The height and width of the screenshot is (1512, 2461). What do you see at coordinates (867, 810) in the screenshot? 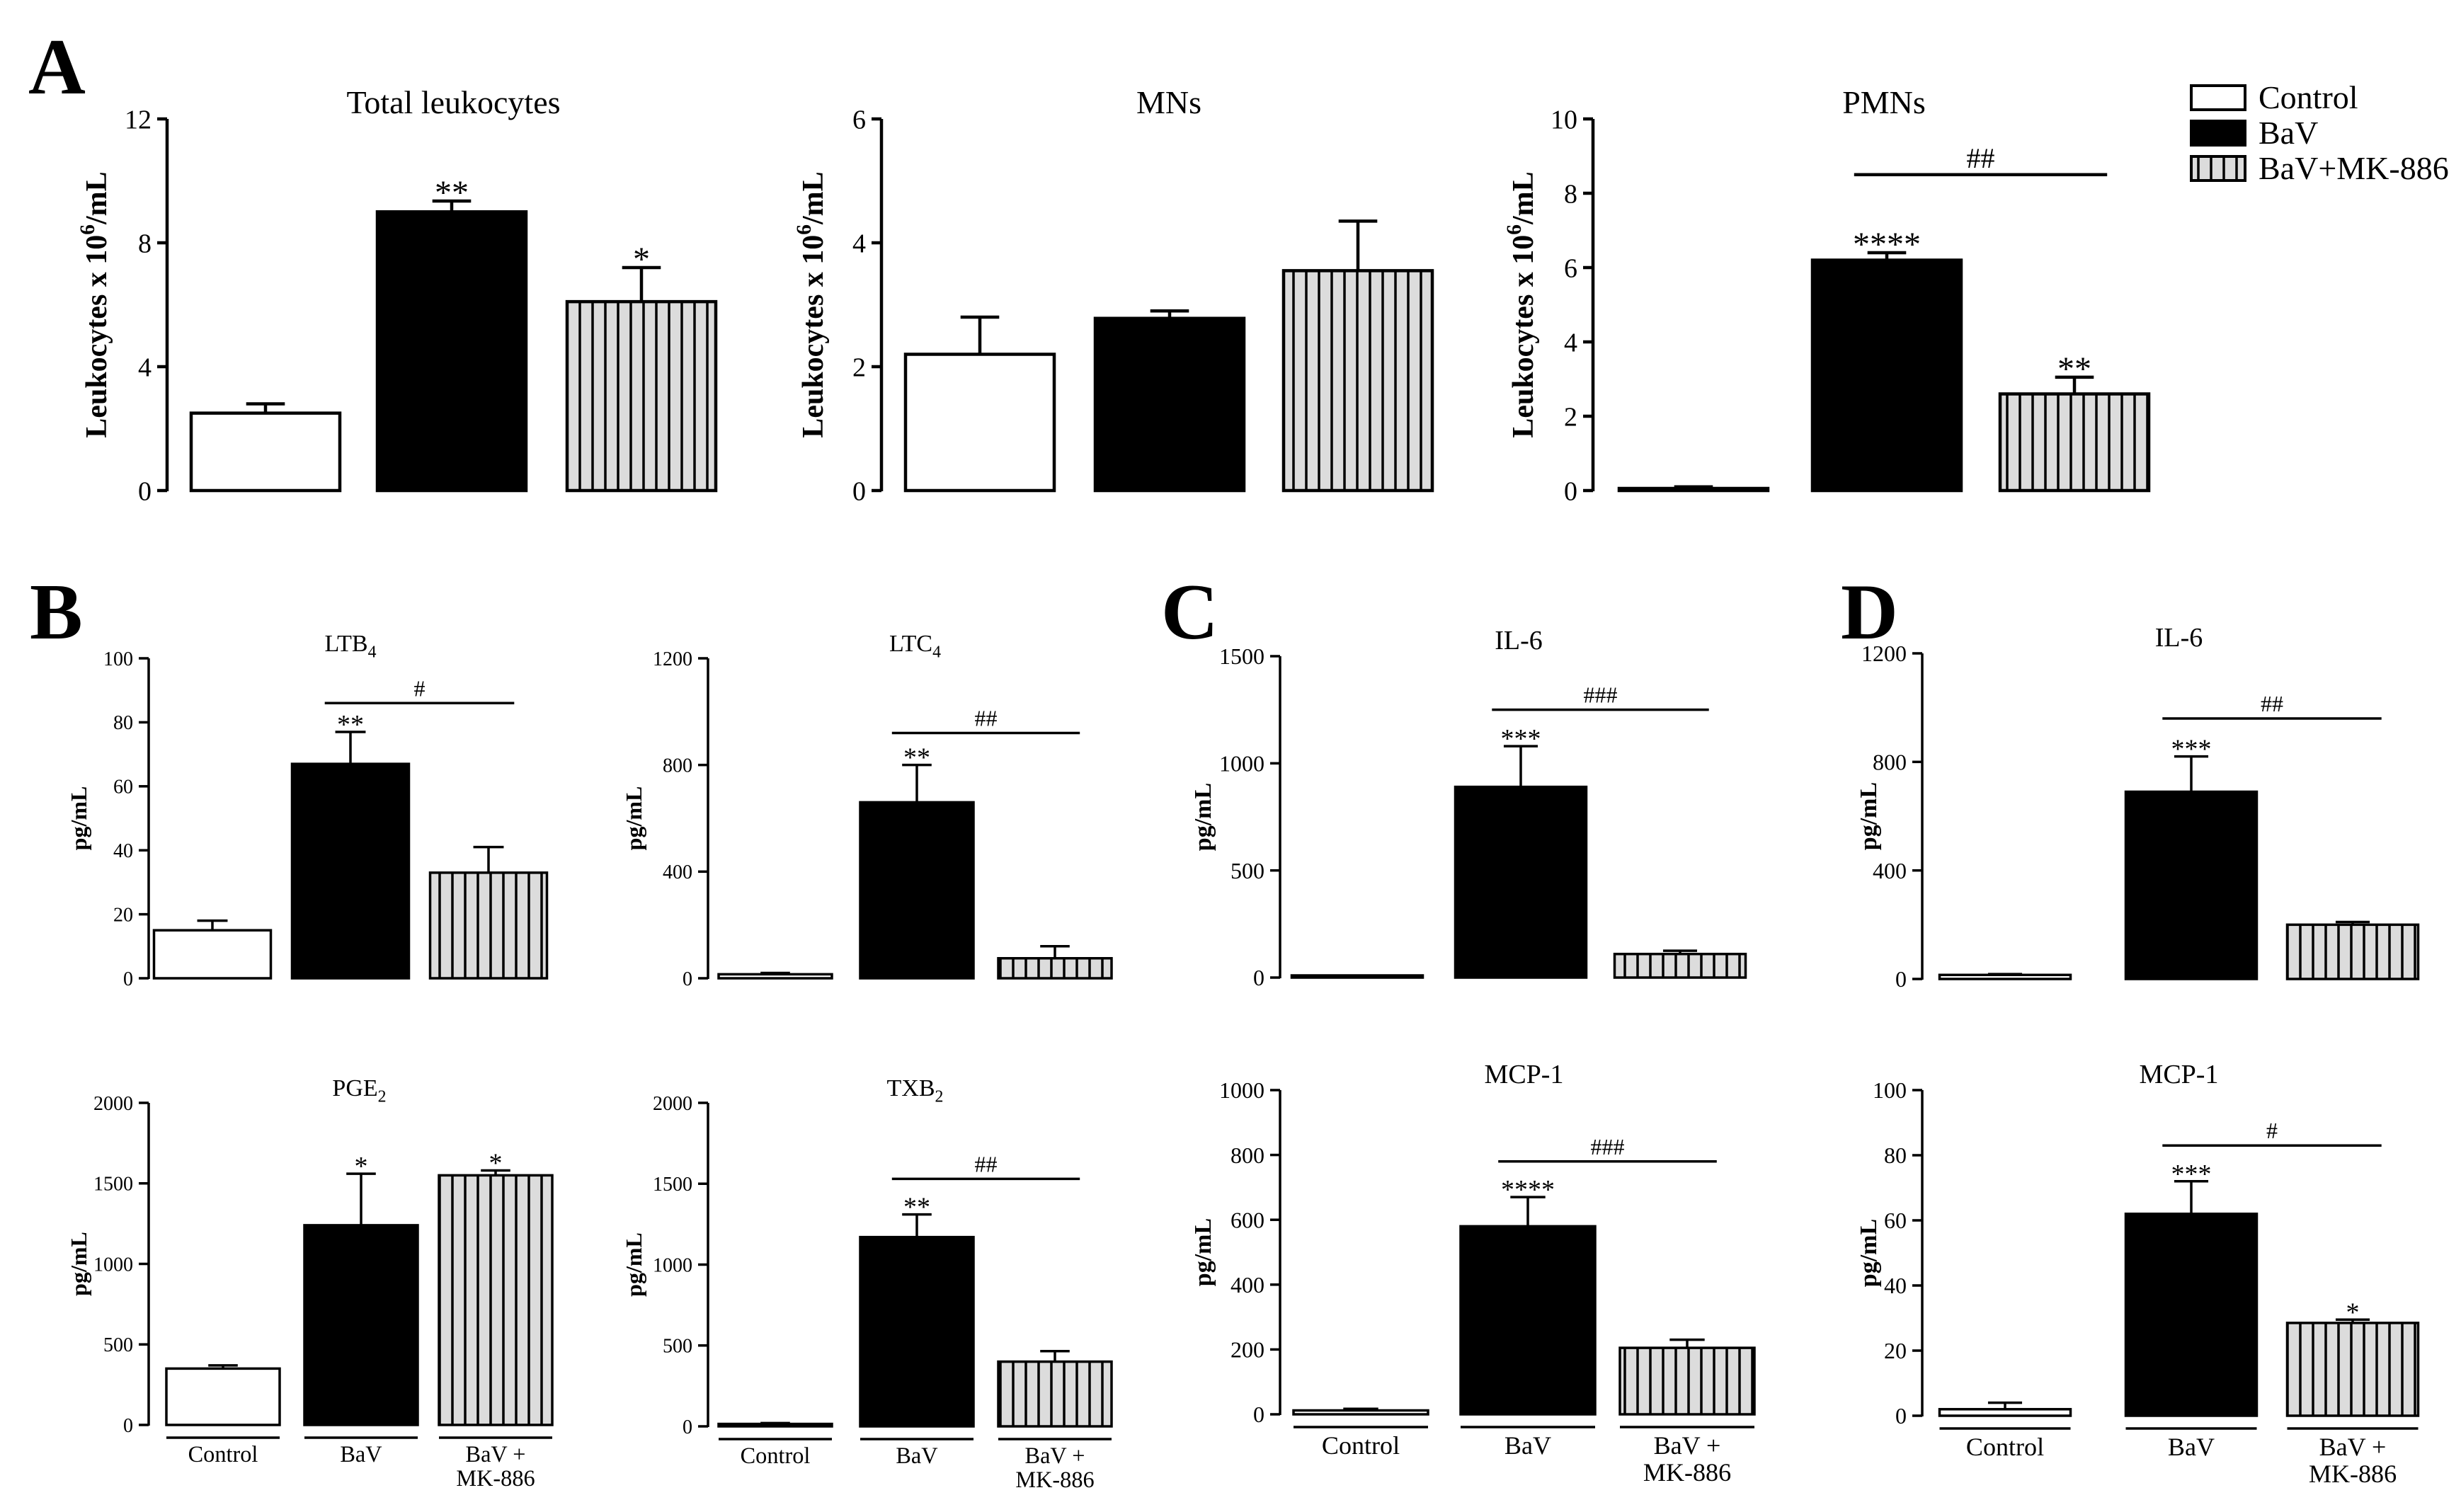
I see `chart-b2: 0 400 800 1200 pg/mL LTC4 ** ##` at bounding box center [867, 810].